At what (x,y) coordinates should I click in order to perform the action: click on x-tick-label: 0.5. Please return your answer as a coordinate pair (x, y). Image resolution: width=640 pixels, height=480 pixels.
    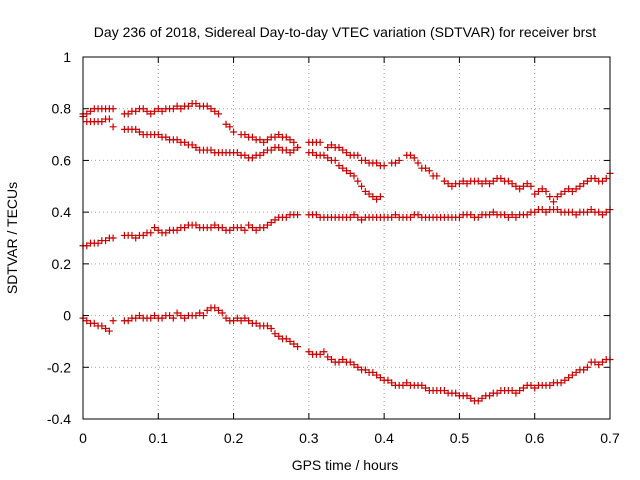
    Looking at the image, I should click on (460, 438).